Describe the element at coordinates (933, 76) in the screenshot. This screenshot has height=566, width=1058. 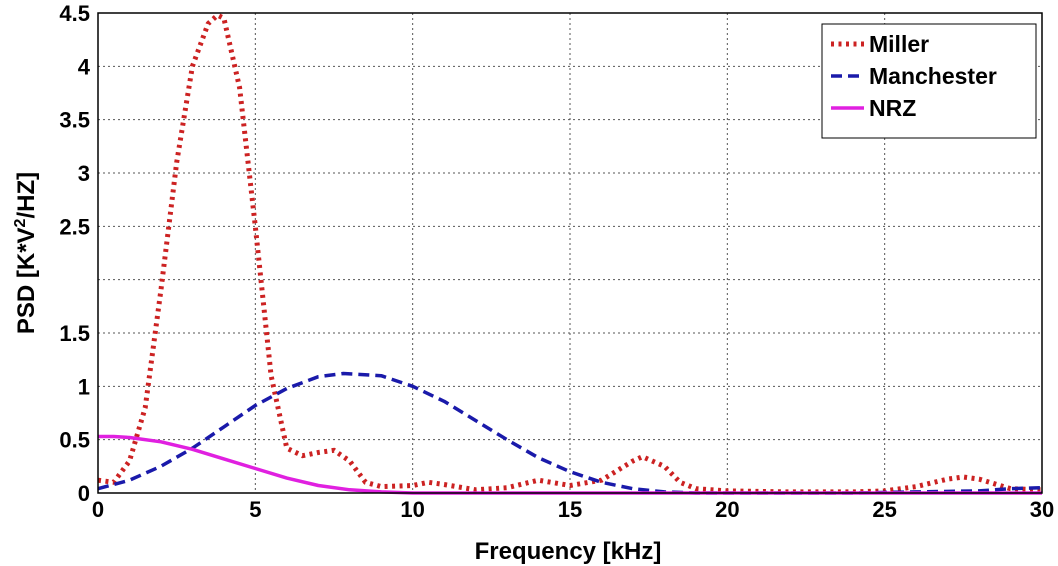
I see `legend-label-manchester: Manchester` at that location.